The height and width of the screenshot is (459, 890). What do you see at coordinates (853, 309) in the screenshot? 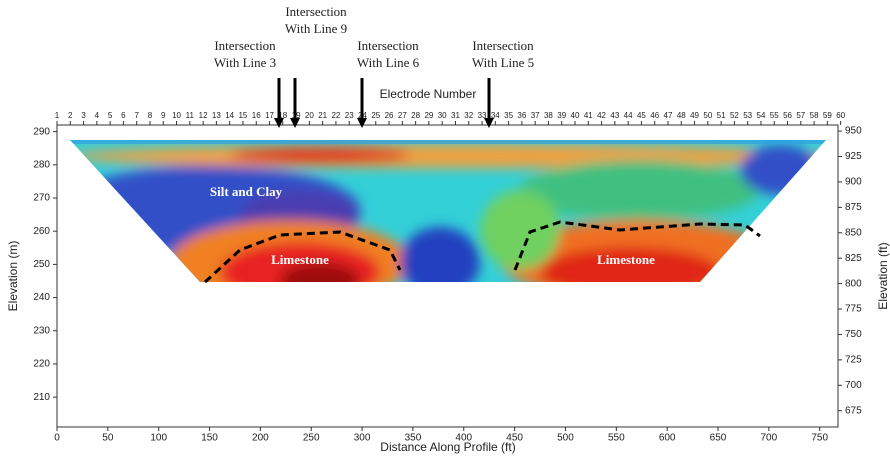
I see `y2-tick-label: 775` at bounding box center [853, 309].